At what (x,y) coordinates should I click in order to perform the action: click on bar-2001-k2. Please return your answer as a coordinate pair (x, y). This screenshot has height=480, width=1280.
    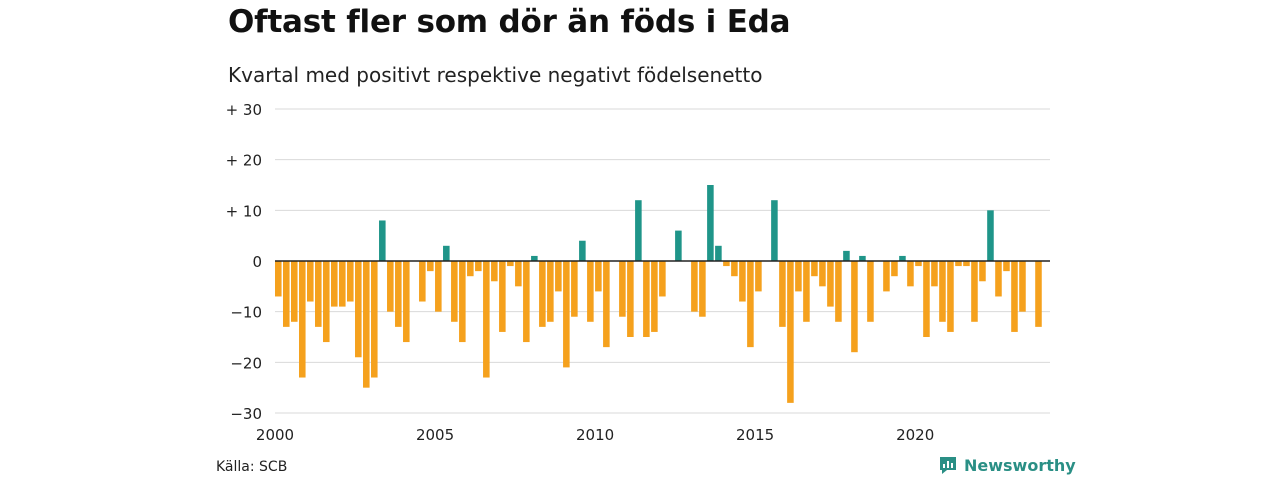
    Looking at the image, I should click on (318, 294).